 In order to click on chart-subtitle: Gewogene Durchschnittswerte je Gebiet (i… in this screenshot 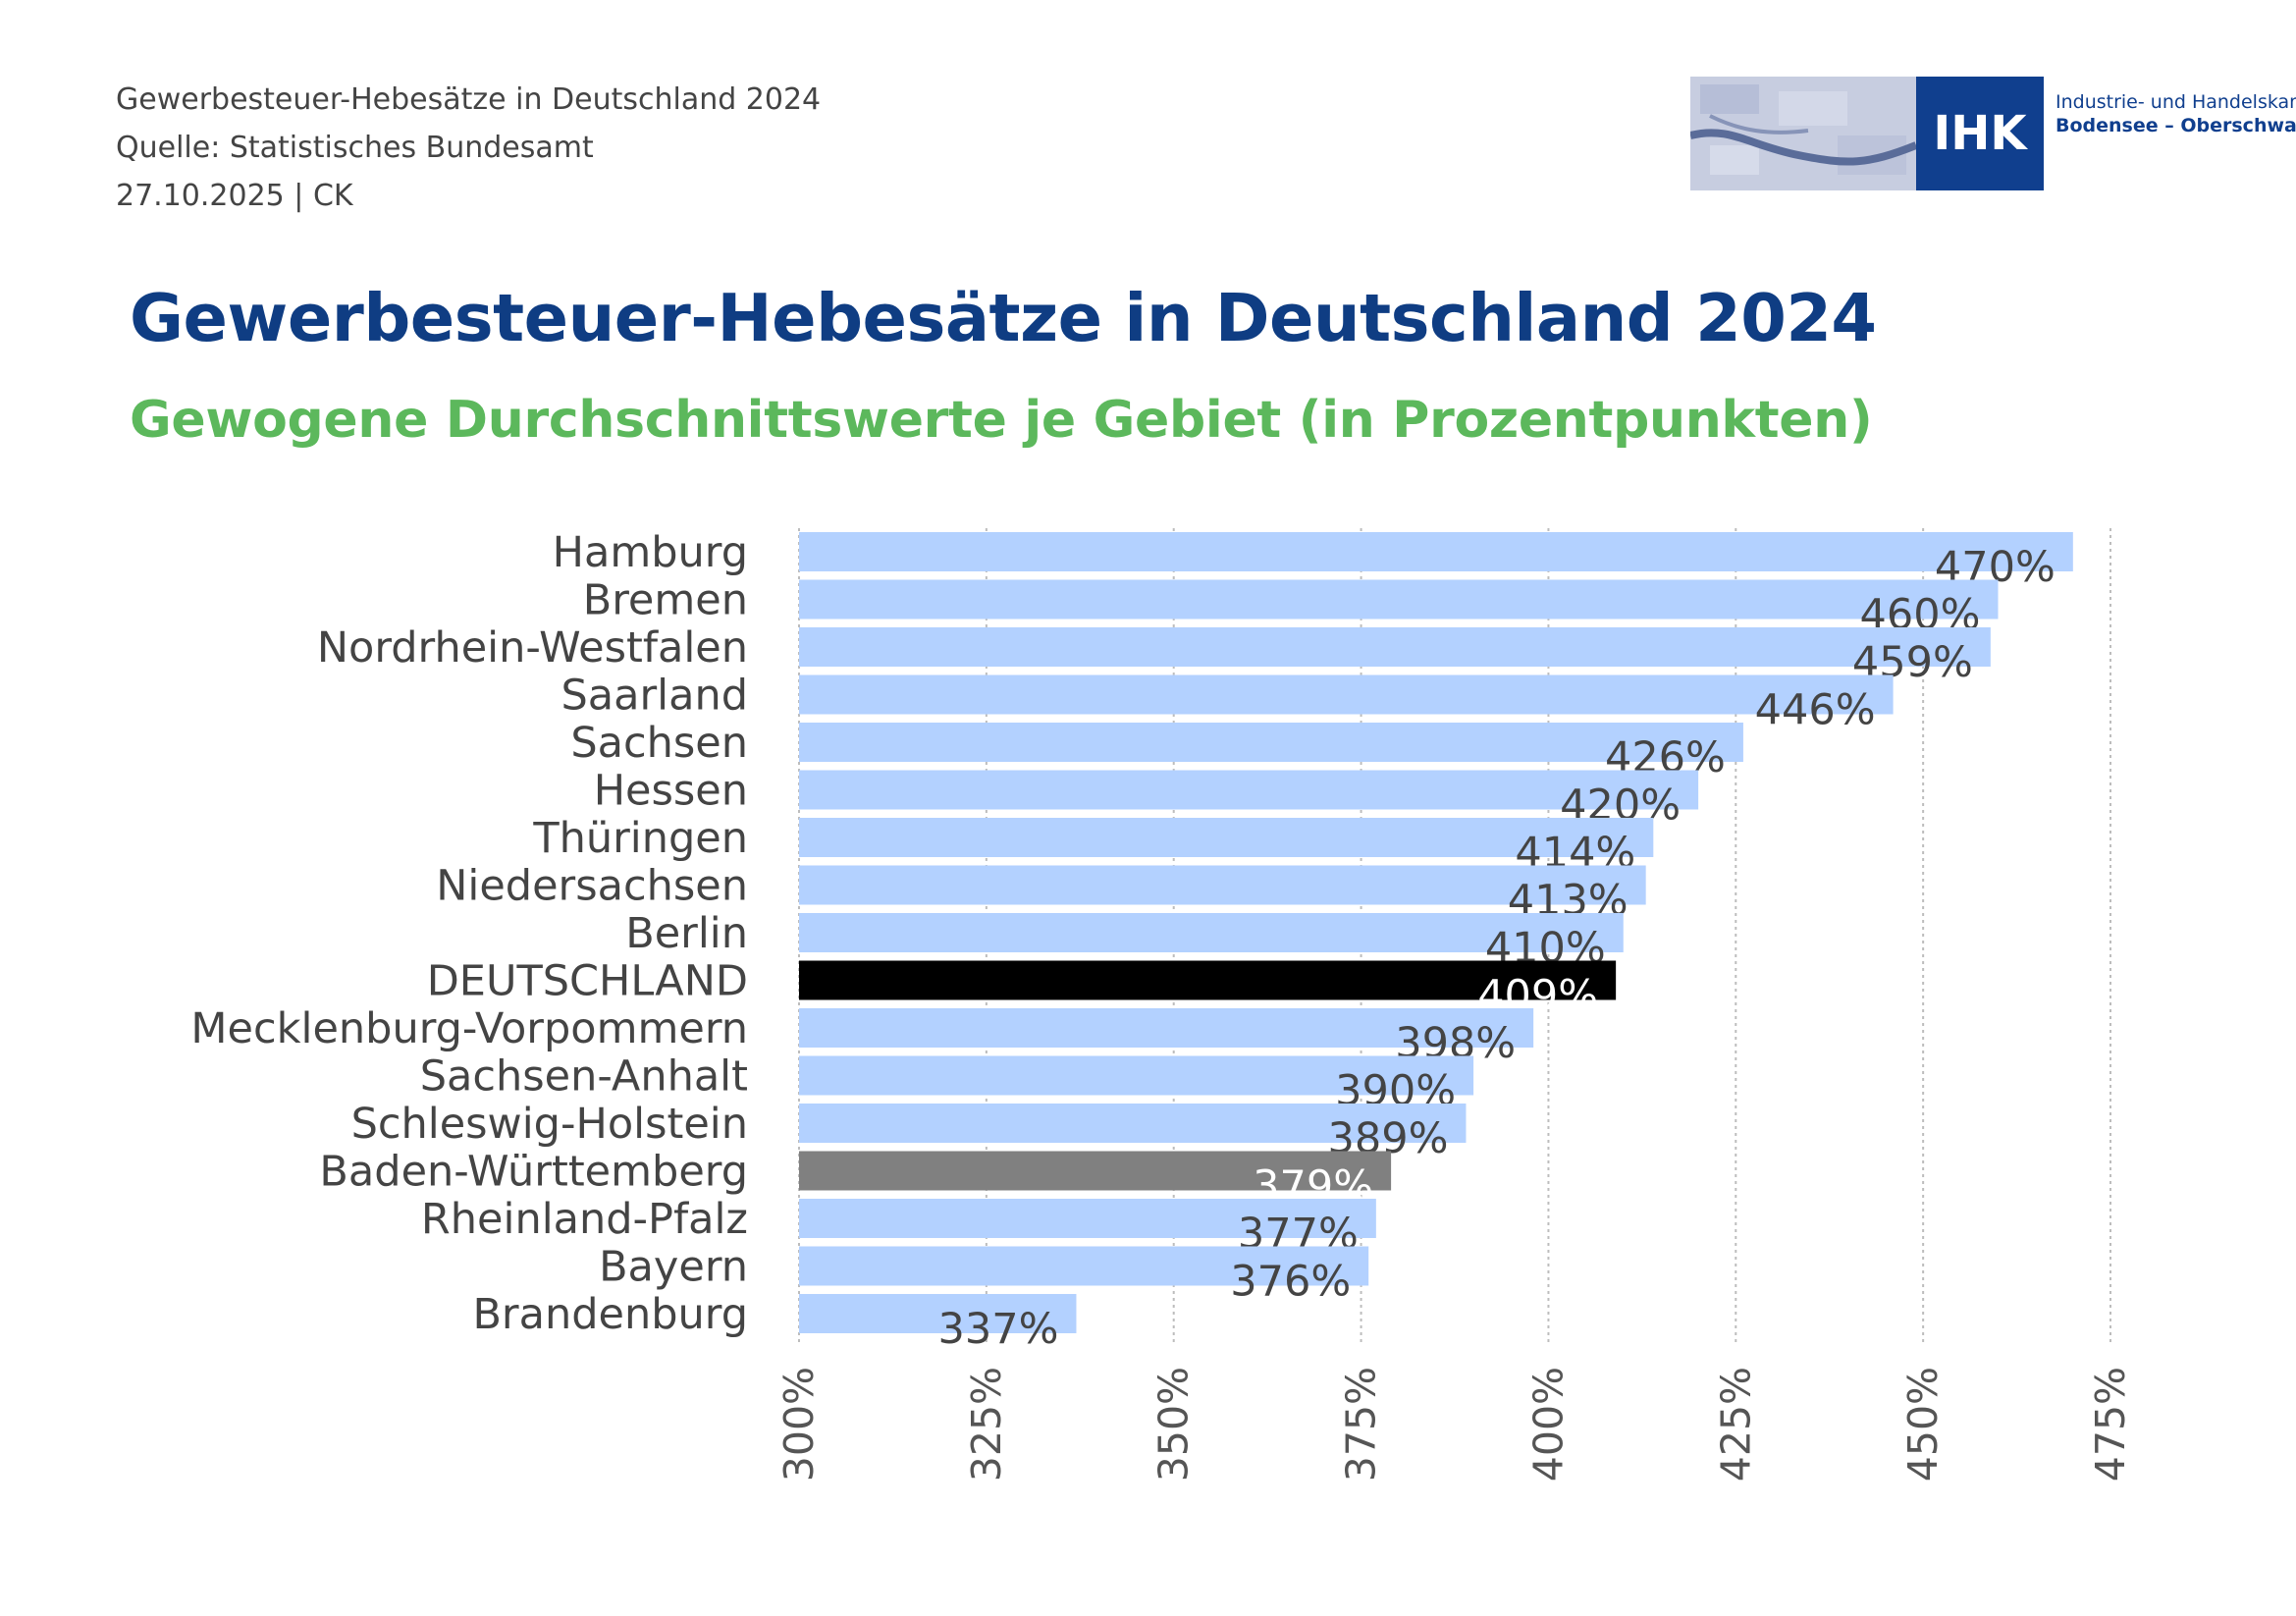, I will do `click(1002, 420)`.